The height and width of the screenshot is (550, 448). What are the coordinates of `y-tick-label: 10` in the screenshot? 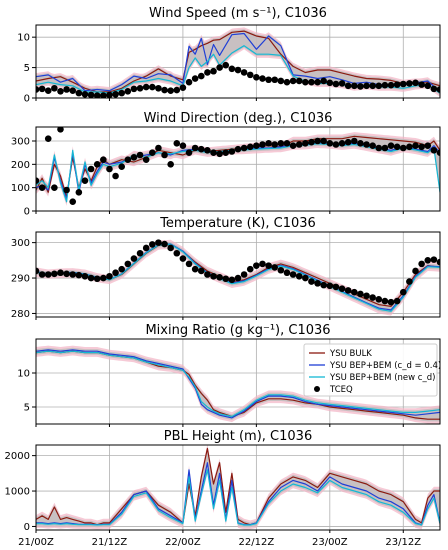 It's located at (23, 38).